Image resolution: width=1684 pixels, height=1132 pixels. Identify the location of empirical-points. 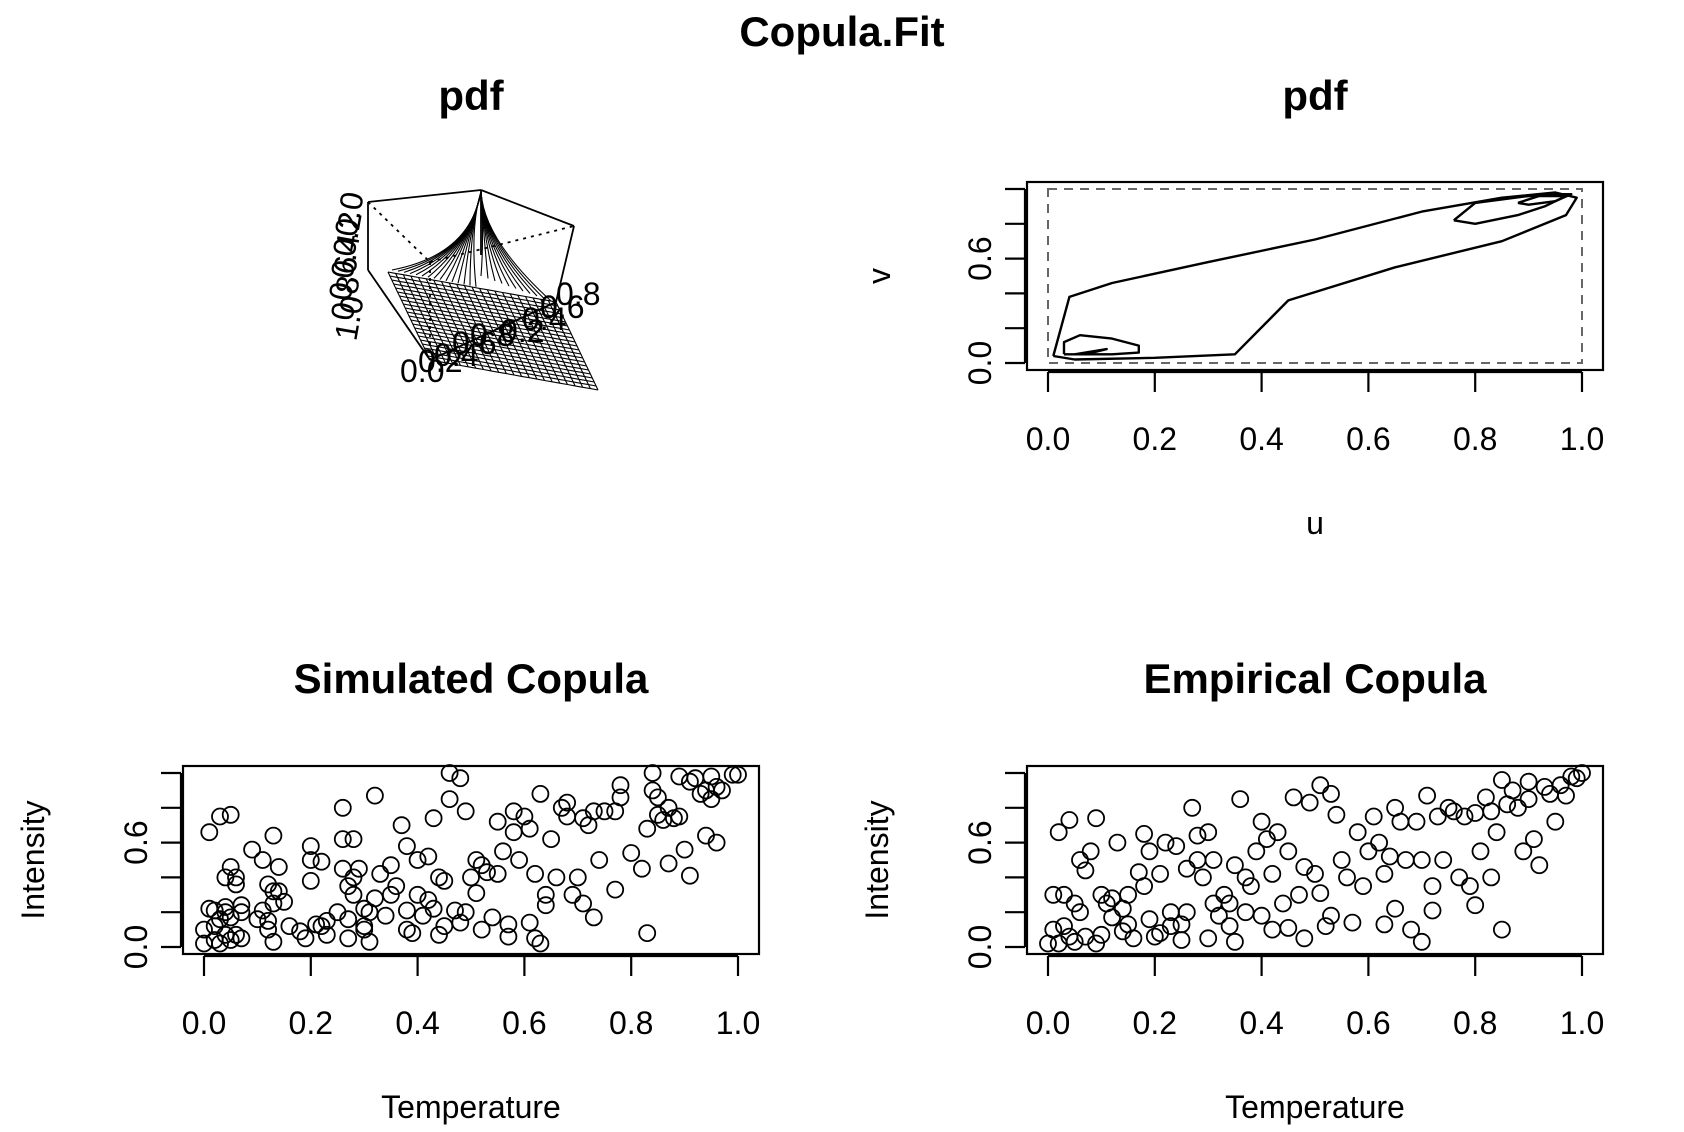
(1315, 858).